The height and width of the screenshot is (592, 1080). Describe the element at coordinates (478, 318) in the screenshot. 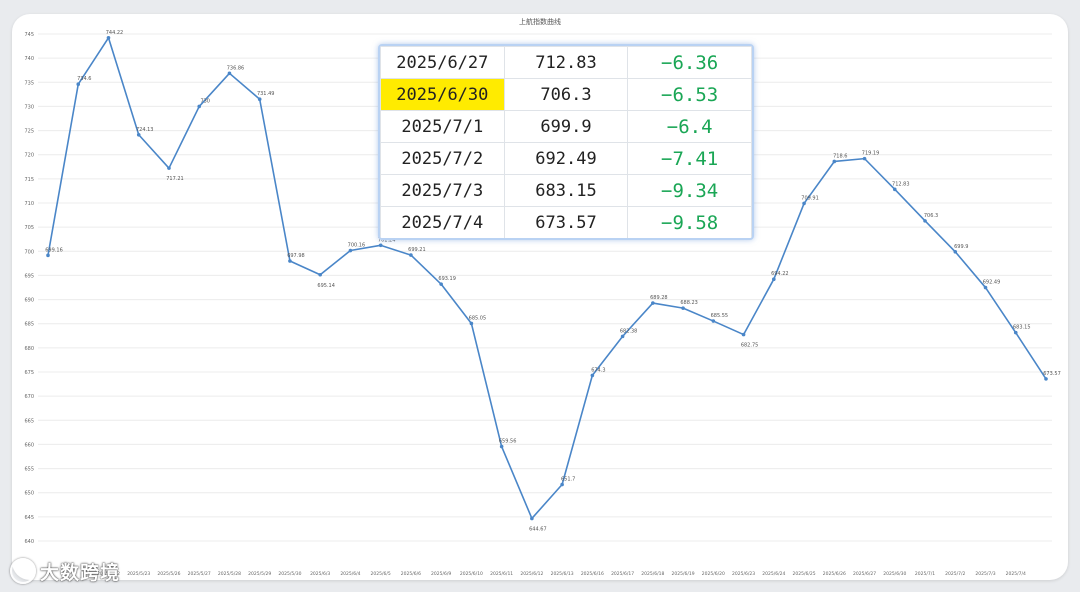

I see `data-label: 685.05` at that location.